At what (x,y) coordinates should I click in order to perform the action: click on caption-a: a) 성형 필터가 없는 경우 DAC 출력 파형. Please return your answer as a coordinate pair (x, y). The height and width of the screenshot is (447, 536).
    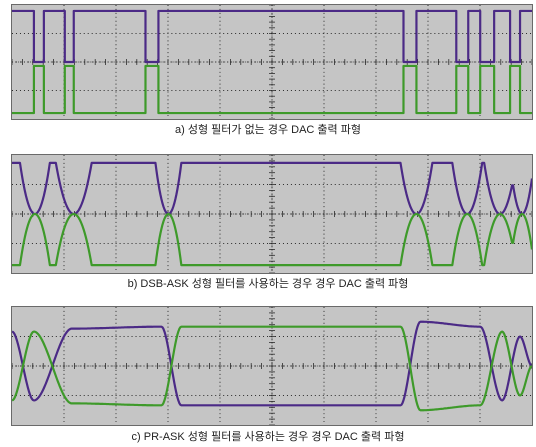
    Looking at the image, I should click on (268, 130).